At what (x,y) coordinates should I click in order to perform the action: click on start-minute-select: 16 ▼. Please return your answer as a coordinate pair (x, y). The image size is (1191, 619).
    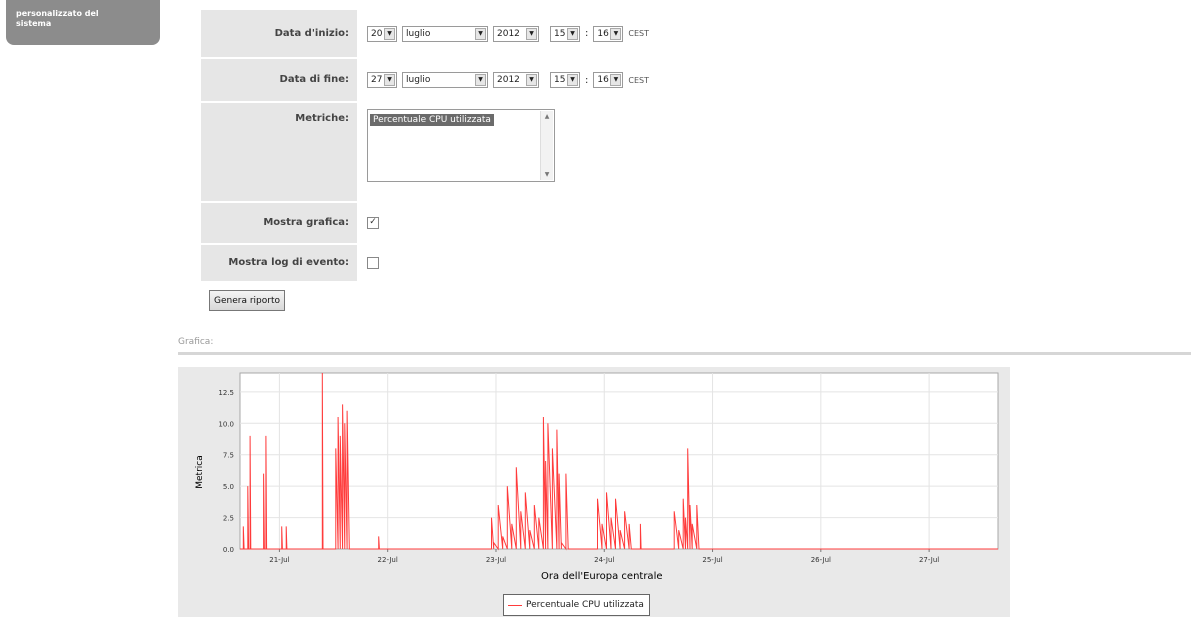
    Looking at the image, I should click on (608, 33).